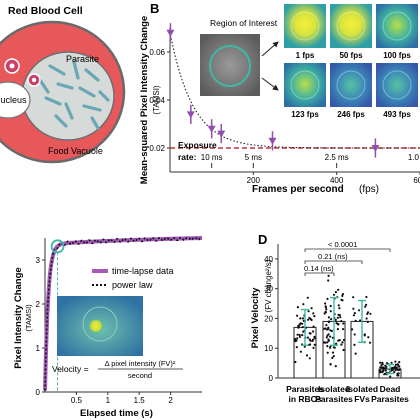 The width and height of the screenshot is (420, 420). I want to click on hemozoin-crystals, so click(74, 95).